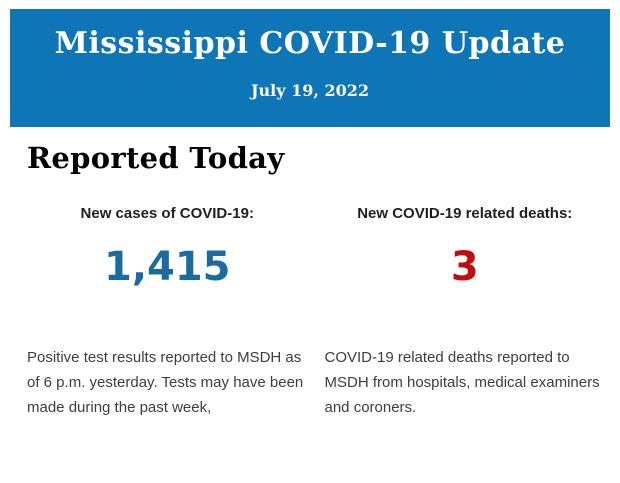 This screenshot has height=483, width=620. Describe the element at coordinates (310, 90) in the screenshot. I see `newsletter-date: July 19, 2022` at that location.